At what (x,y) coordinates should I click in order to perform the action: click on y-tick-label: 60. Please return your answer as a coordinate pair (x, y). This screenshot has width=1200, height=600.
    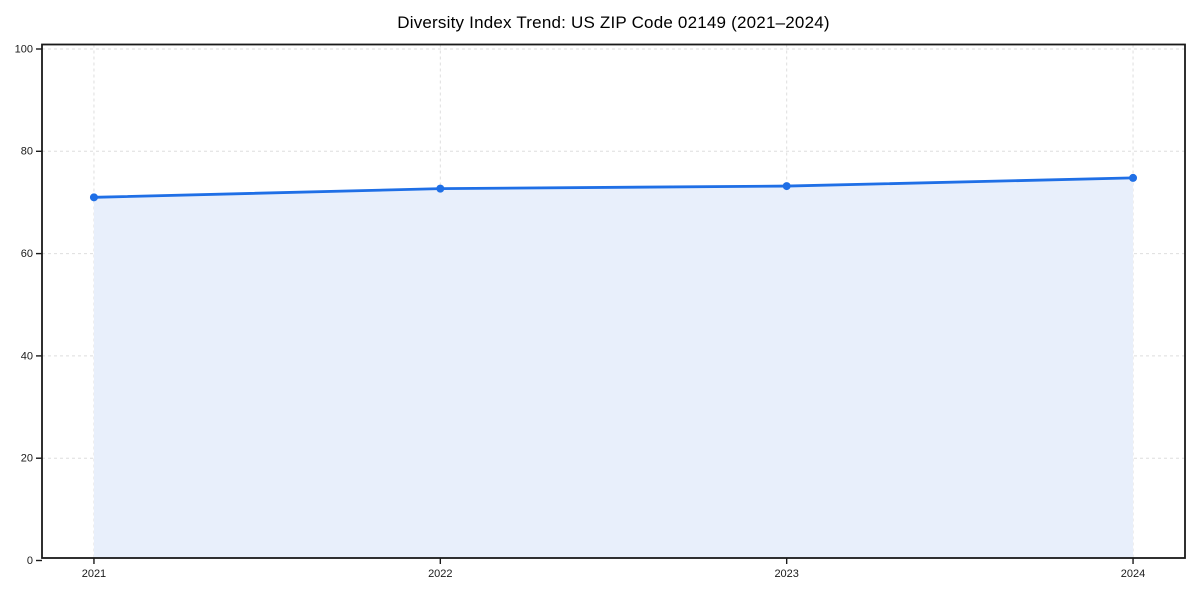
    Looking at the image, I should click on (27, 254).